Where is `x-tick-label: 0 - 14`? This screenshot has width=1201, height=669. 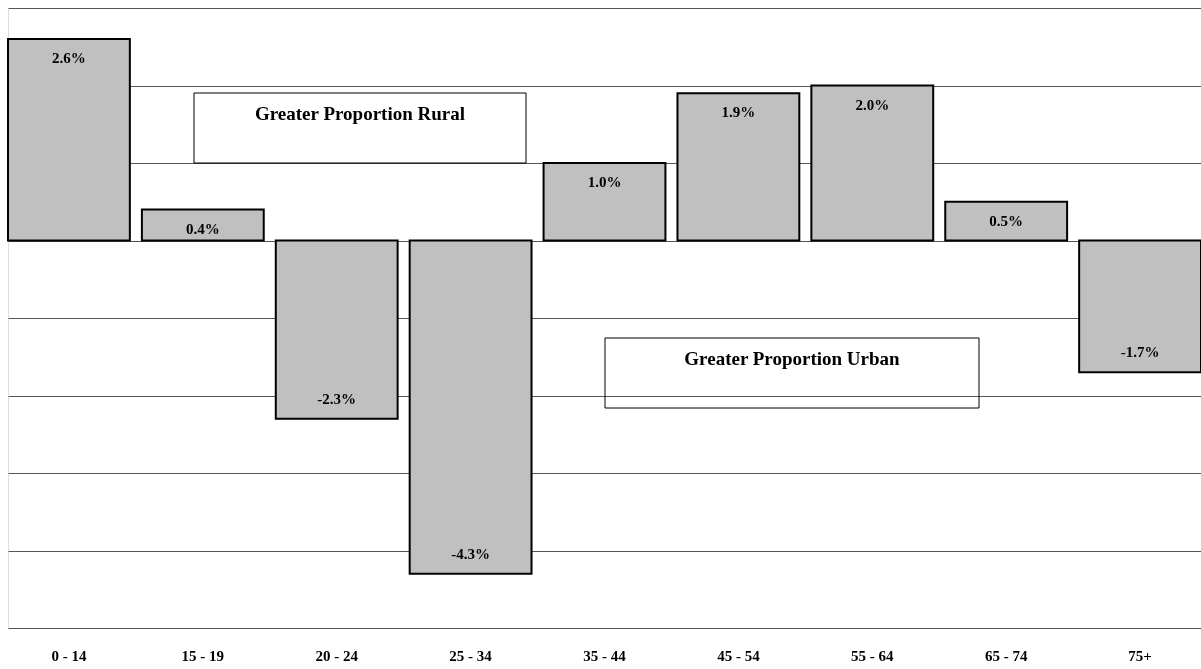 x-tick-label: 0 - 14 is located at coordinates (69, 655).